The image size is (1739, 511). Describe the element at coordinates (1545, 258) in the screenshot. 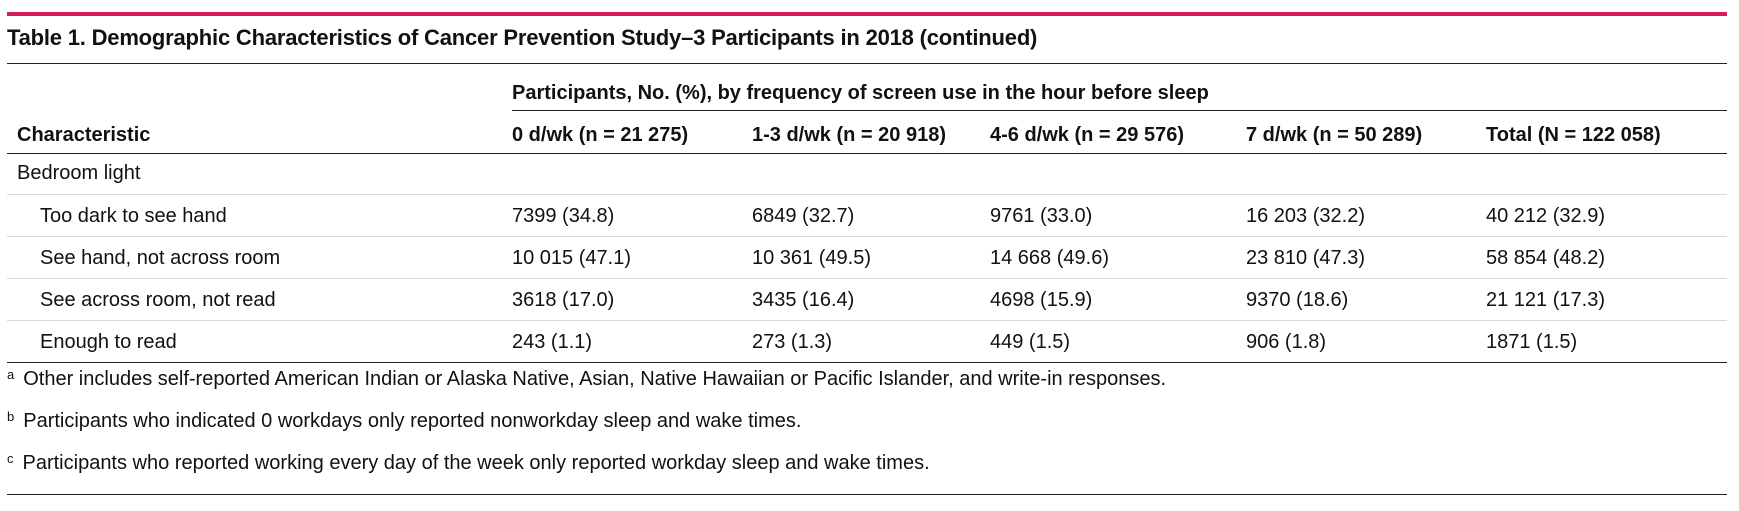

I see `table-cell: 58 854 (48.2)` at that location.